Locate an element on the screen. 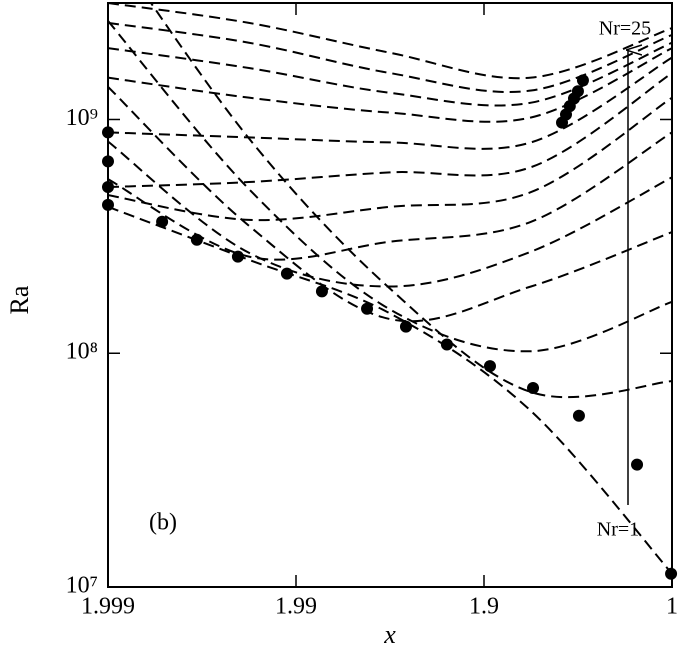 This screenshot has width=693, height=652. annotation: Nr=1 is located at coordinates (618, 530).